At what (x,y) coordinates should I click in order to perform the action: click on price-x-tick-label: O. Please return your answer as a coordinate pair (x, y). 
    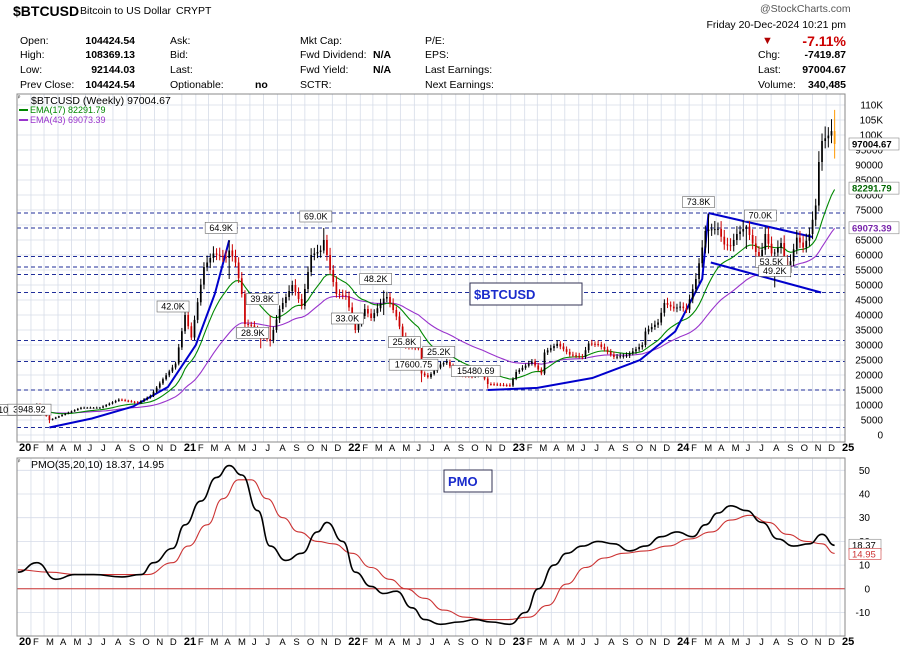
    Looking at the image, I should click on (474, 448).